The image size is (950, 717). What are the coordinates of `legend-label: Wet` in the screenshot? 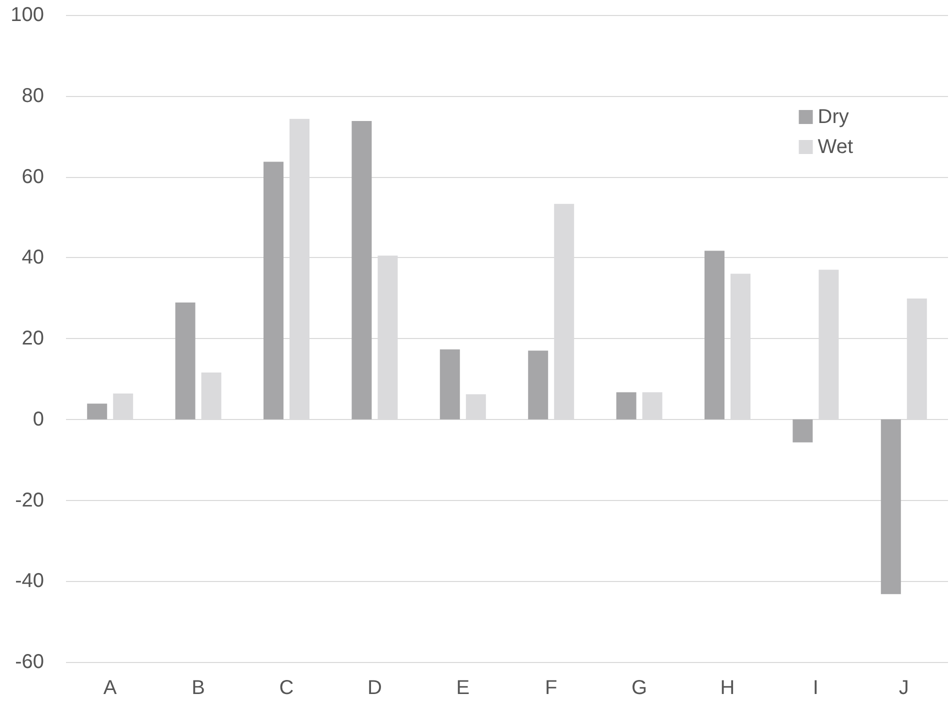 It's located at (836, 147).